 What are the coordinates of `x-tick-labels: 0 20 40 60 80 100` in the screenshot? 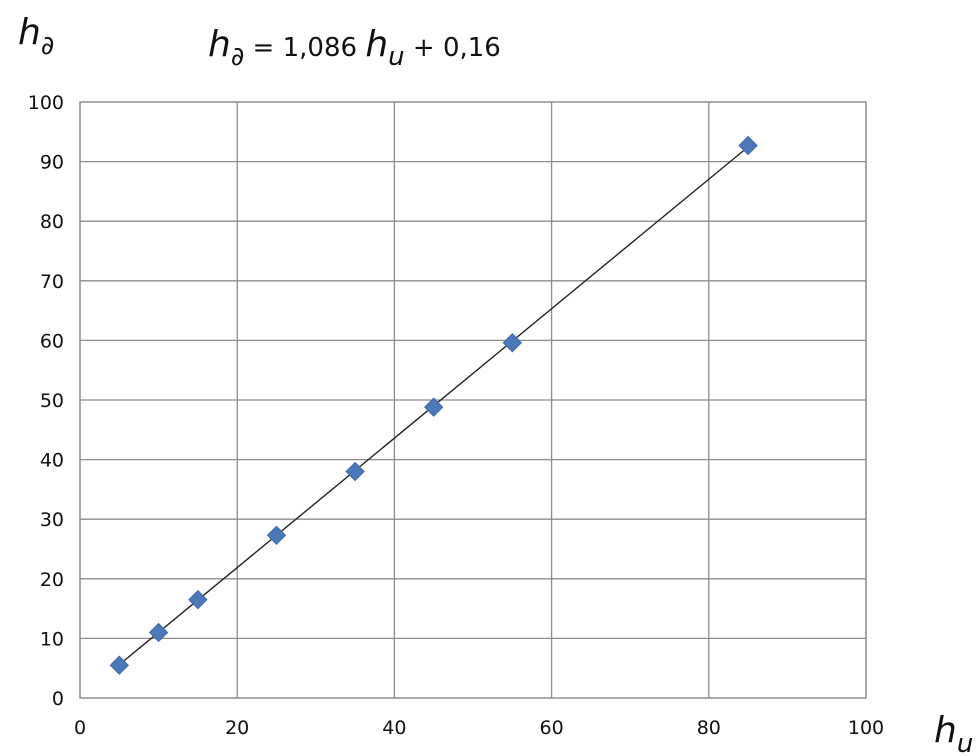 It's located at (479, 728).